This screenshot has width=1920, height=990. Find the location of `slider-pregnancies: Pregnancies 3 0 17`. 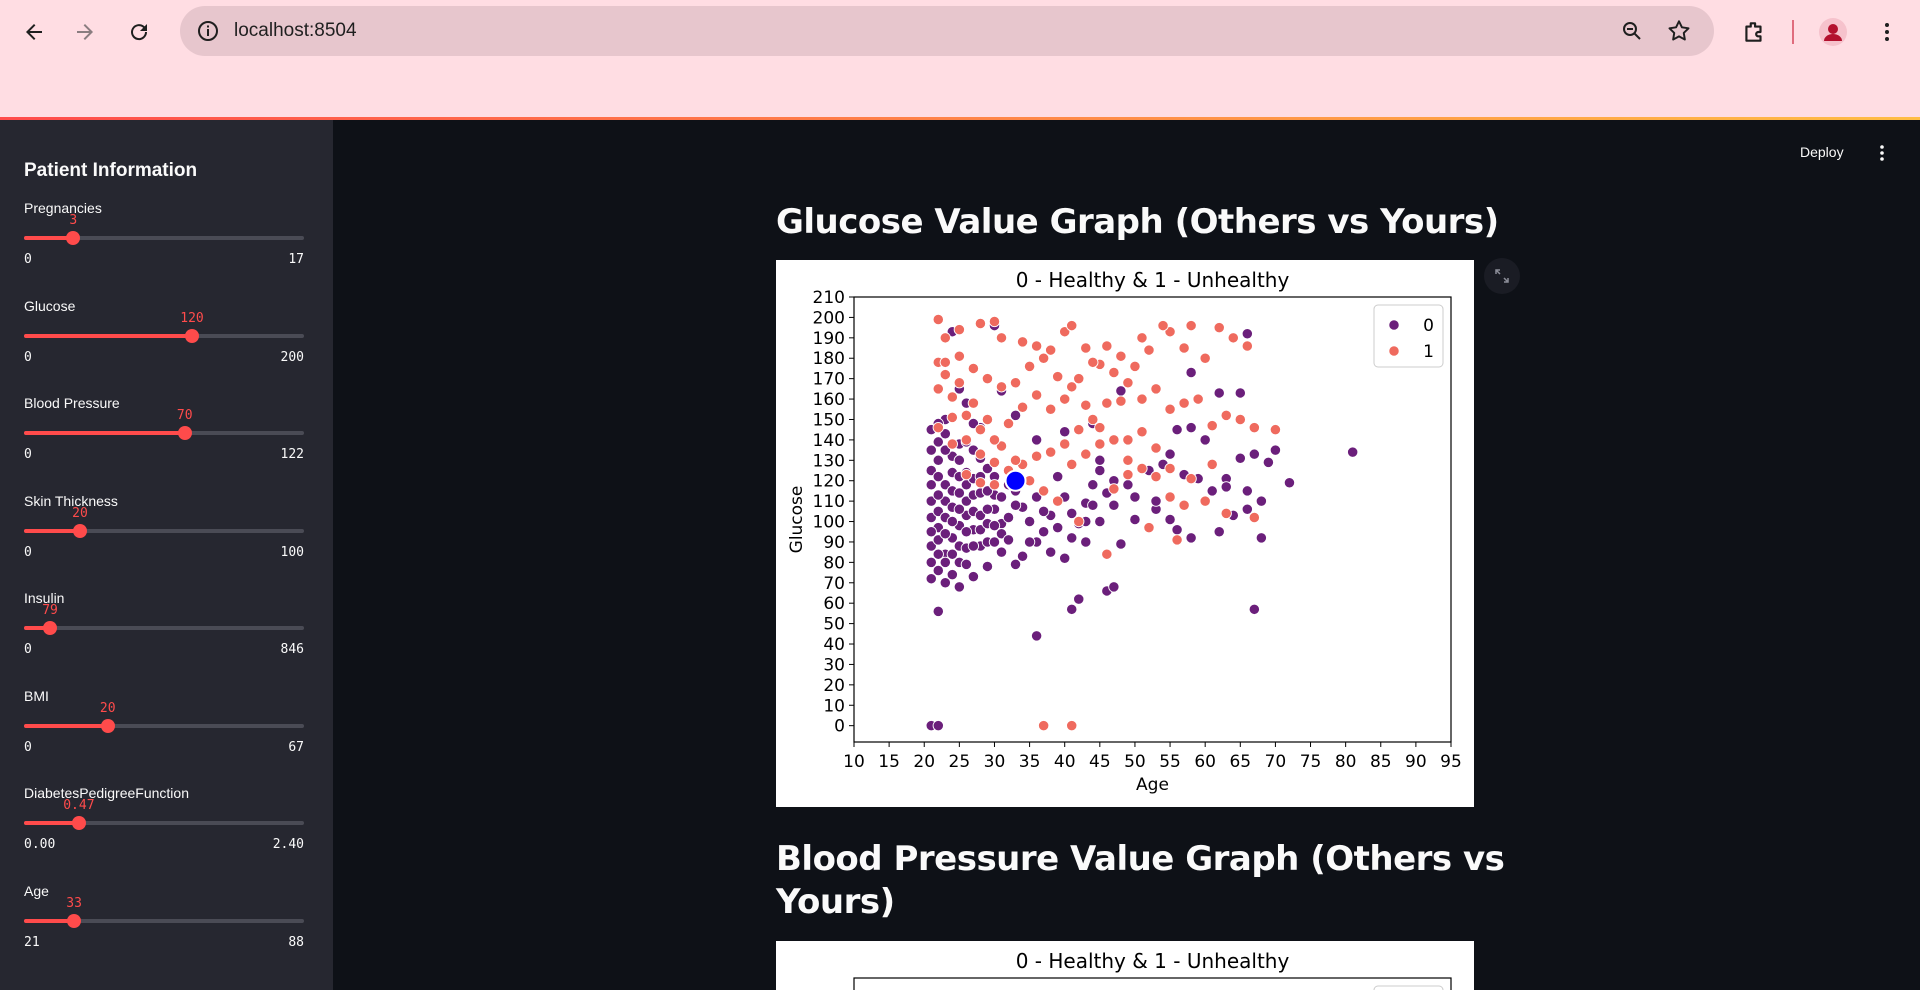

slider-pregnancies: Pregnancies 3 0 17 is located at coordinates (164, 240).